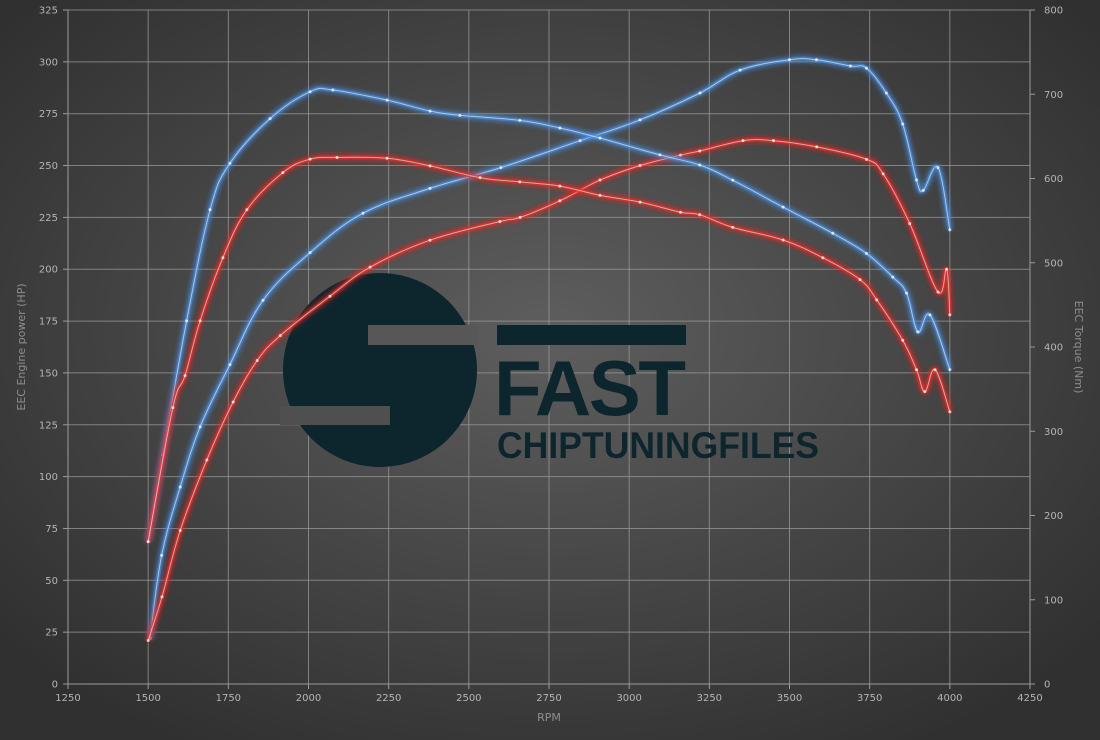 Image resolution: width=1100 pixels, height=740 pixels. I want to click on y-tick-label-right: 700, so click(1053, 95).